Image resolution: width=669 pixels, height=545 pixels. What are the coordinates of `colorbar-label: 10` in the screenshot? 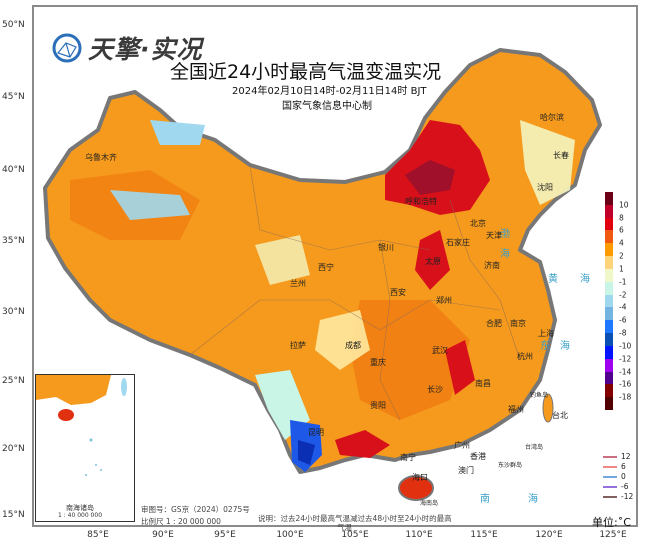 It's located at (624, 205).